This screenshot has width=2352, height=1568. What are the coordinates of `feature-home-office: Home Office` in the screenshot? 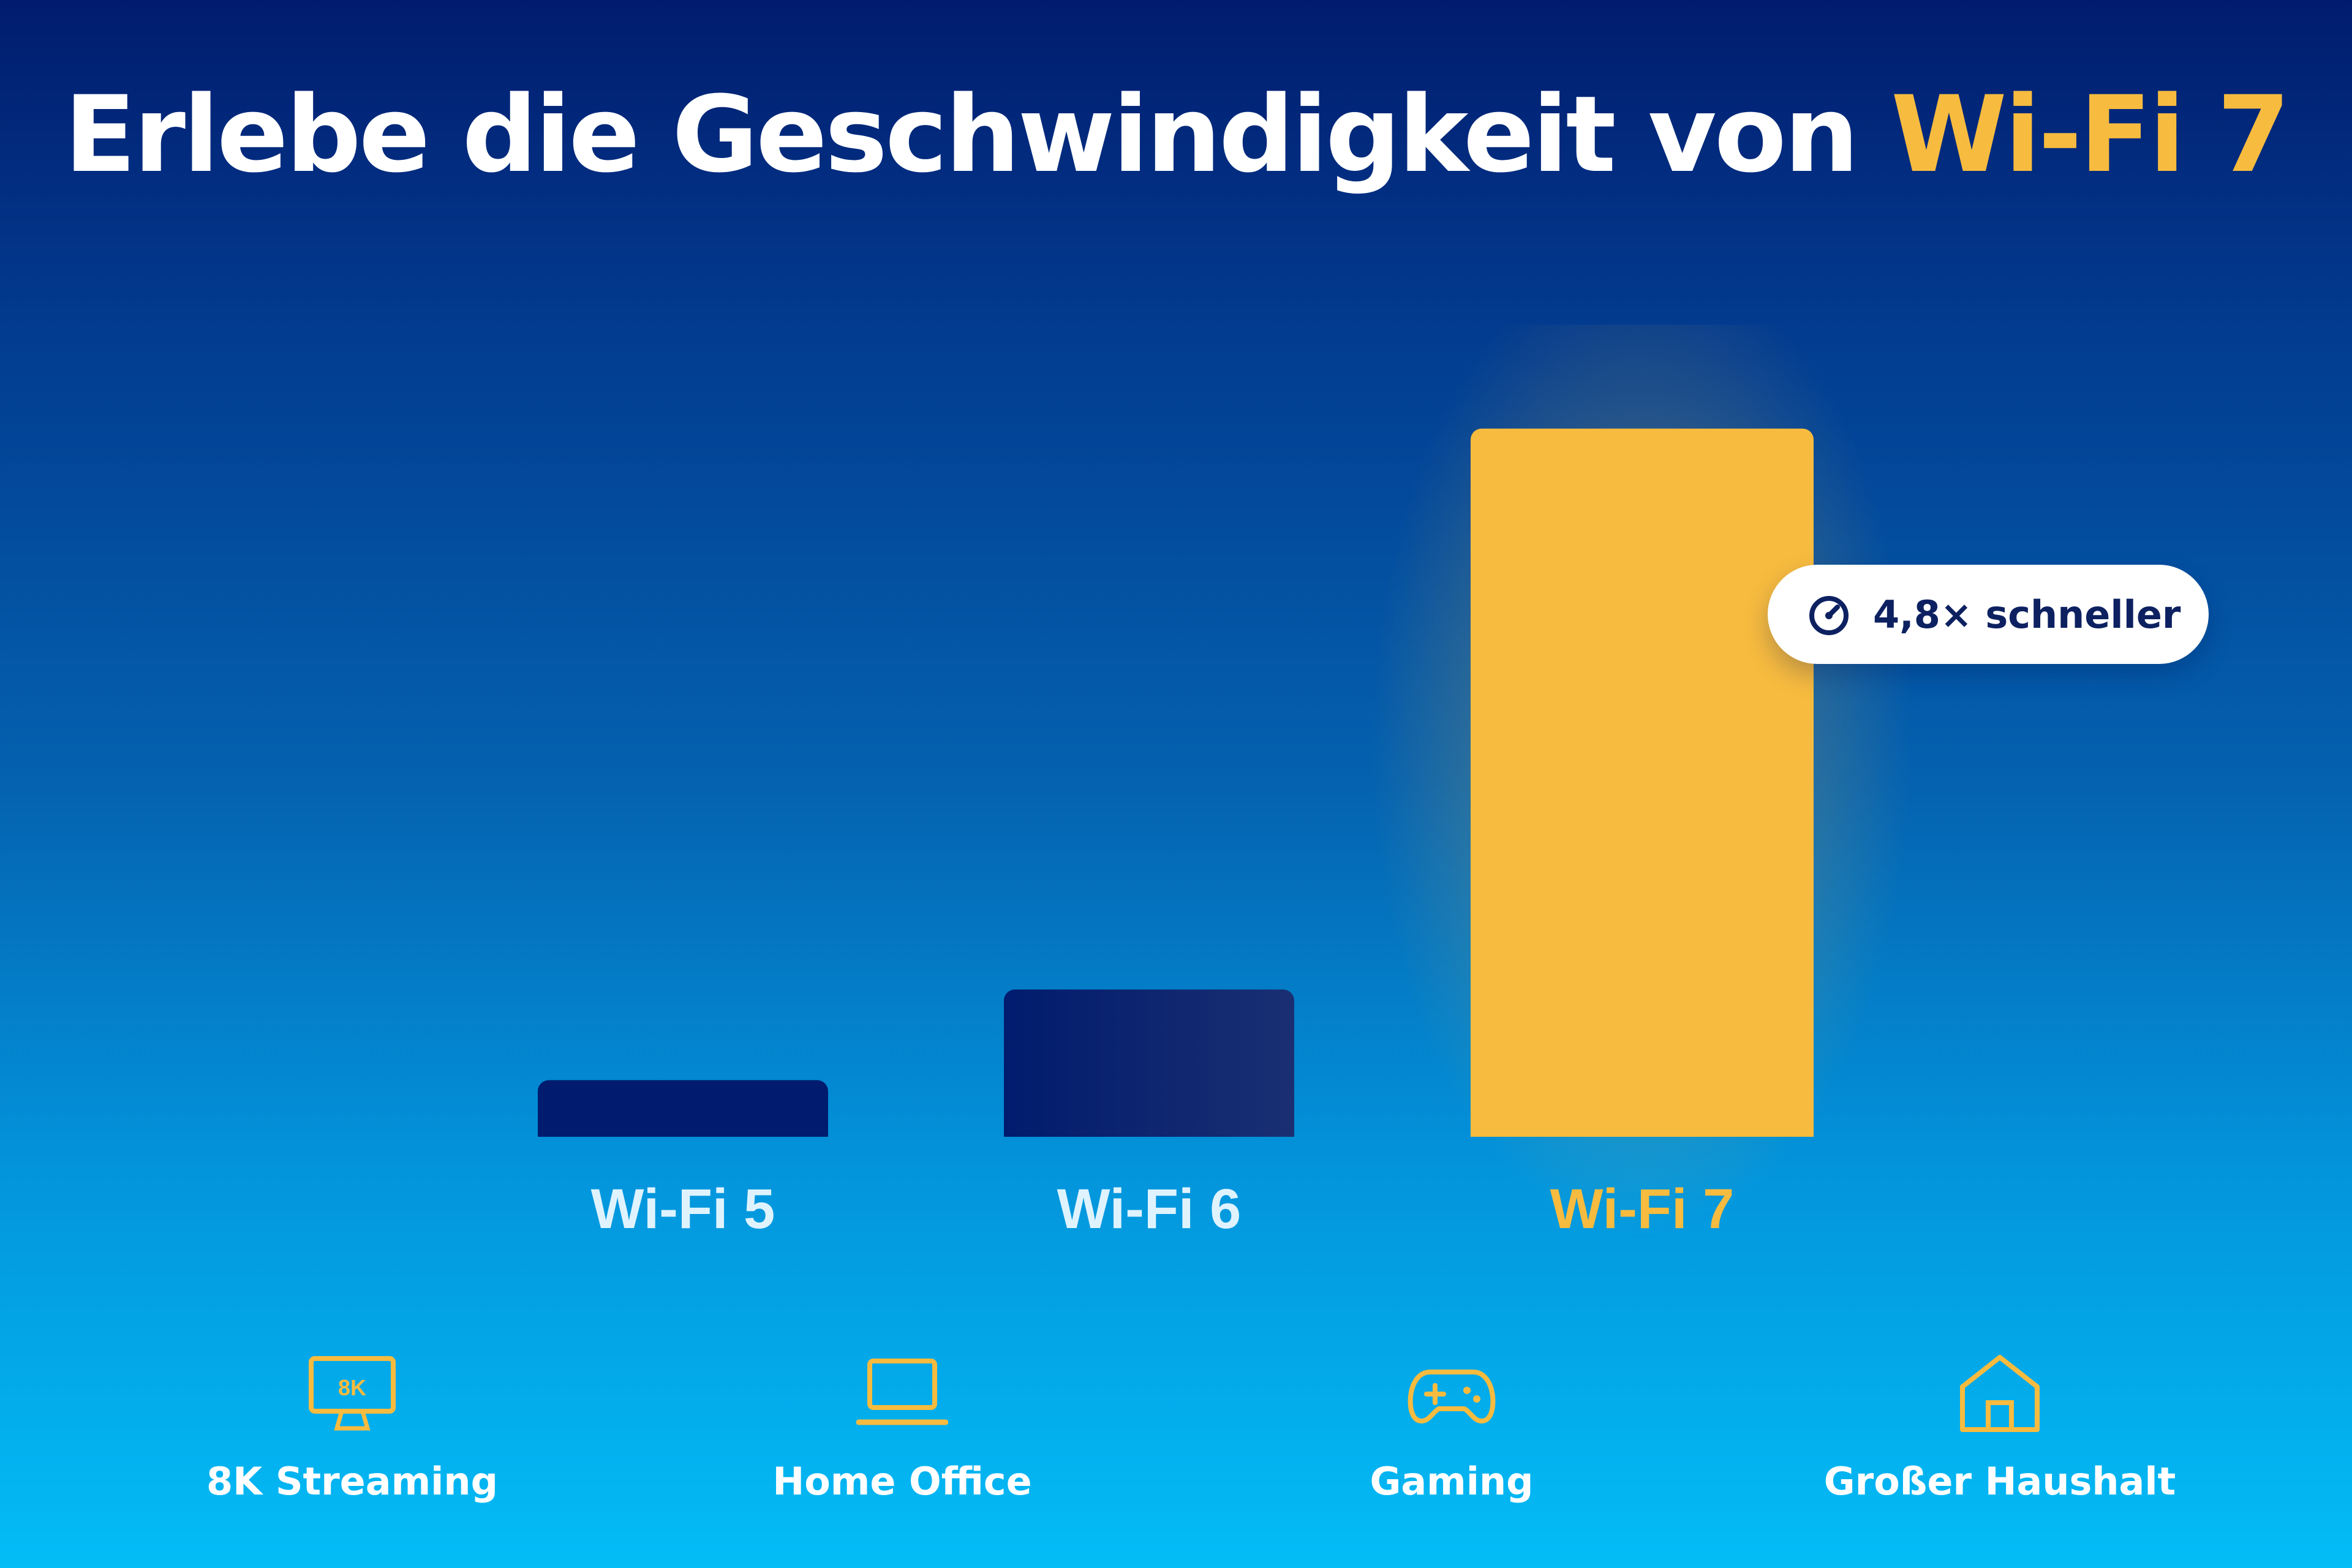 It's located at (903, 1429).